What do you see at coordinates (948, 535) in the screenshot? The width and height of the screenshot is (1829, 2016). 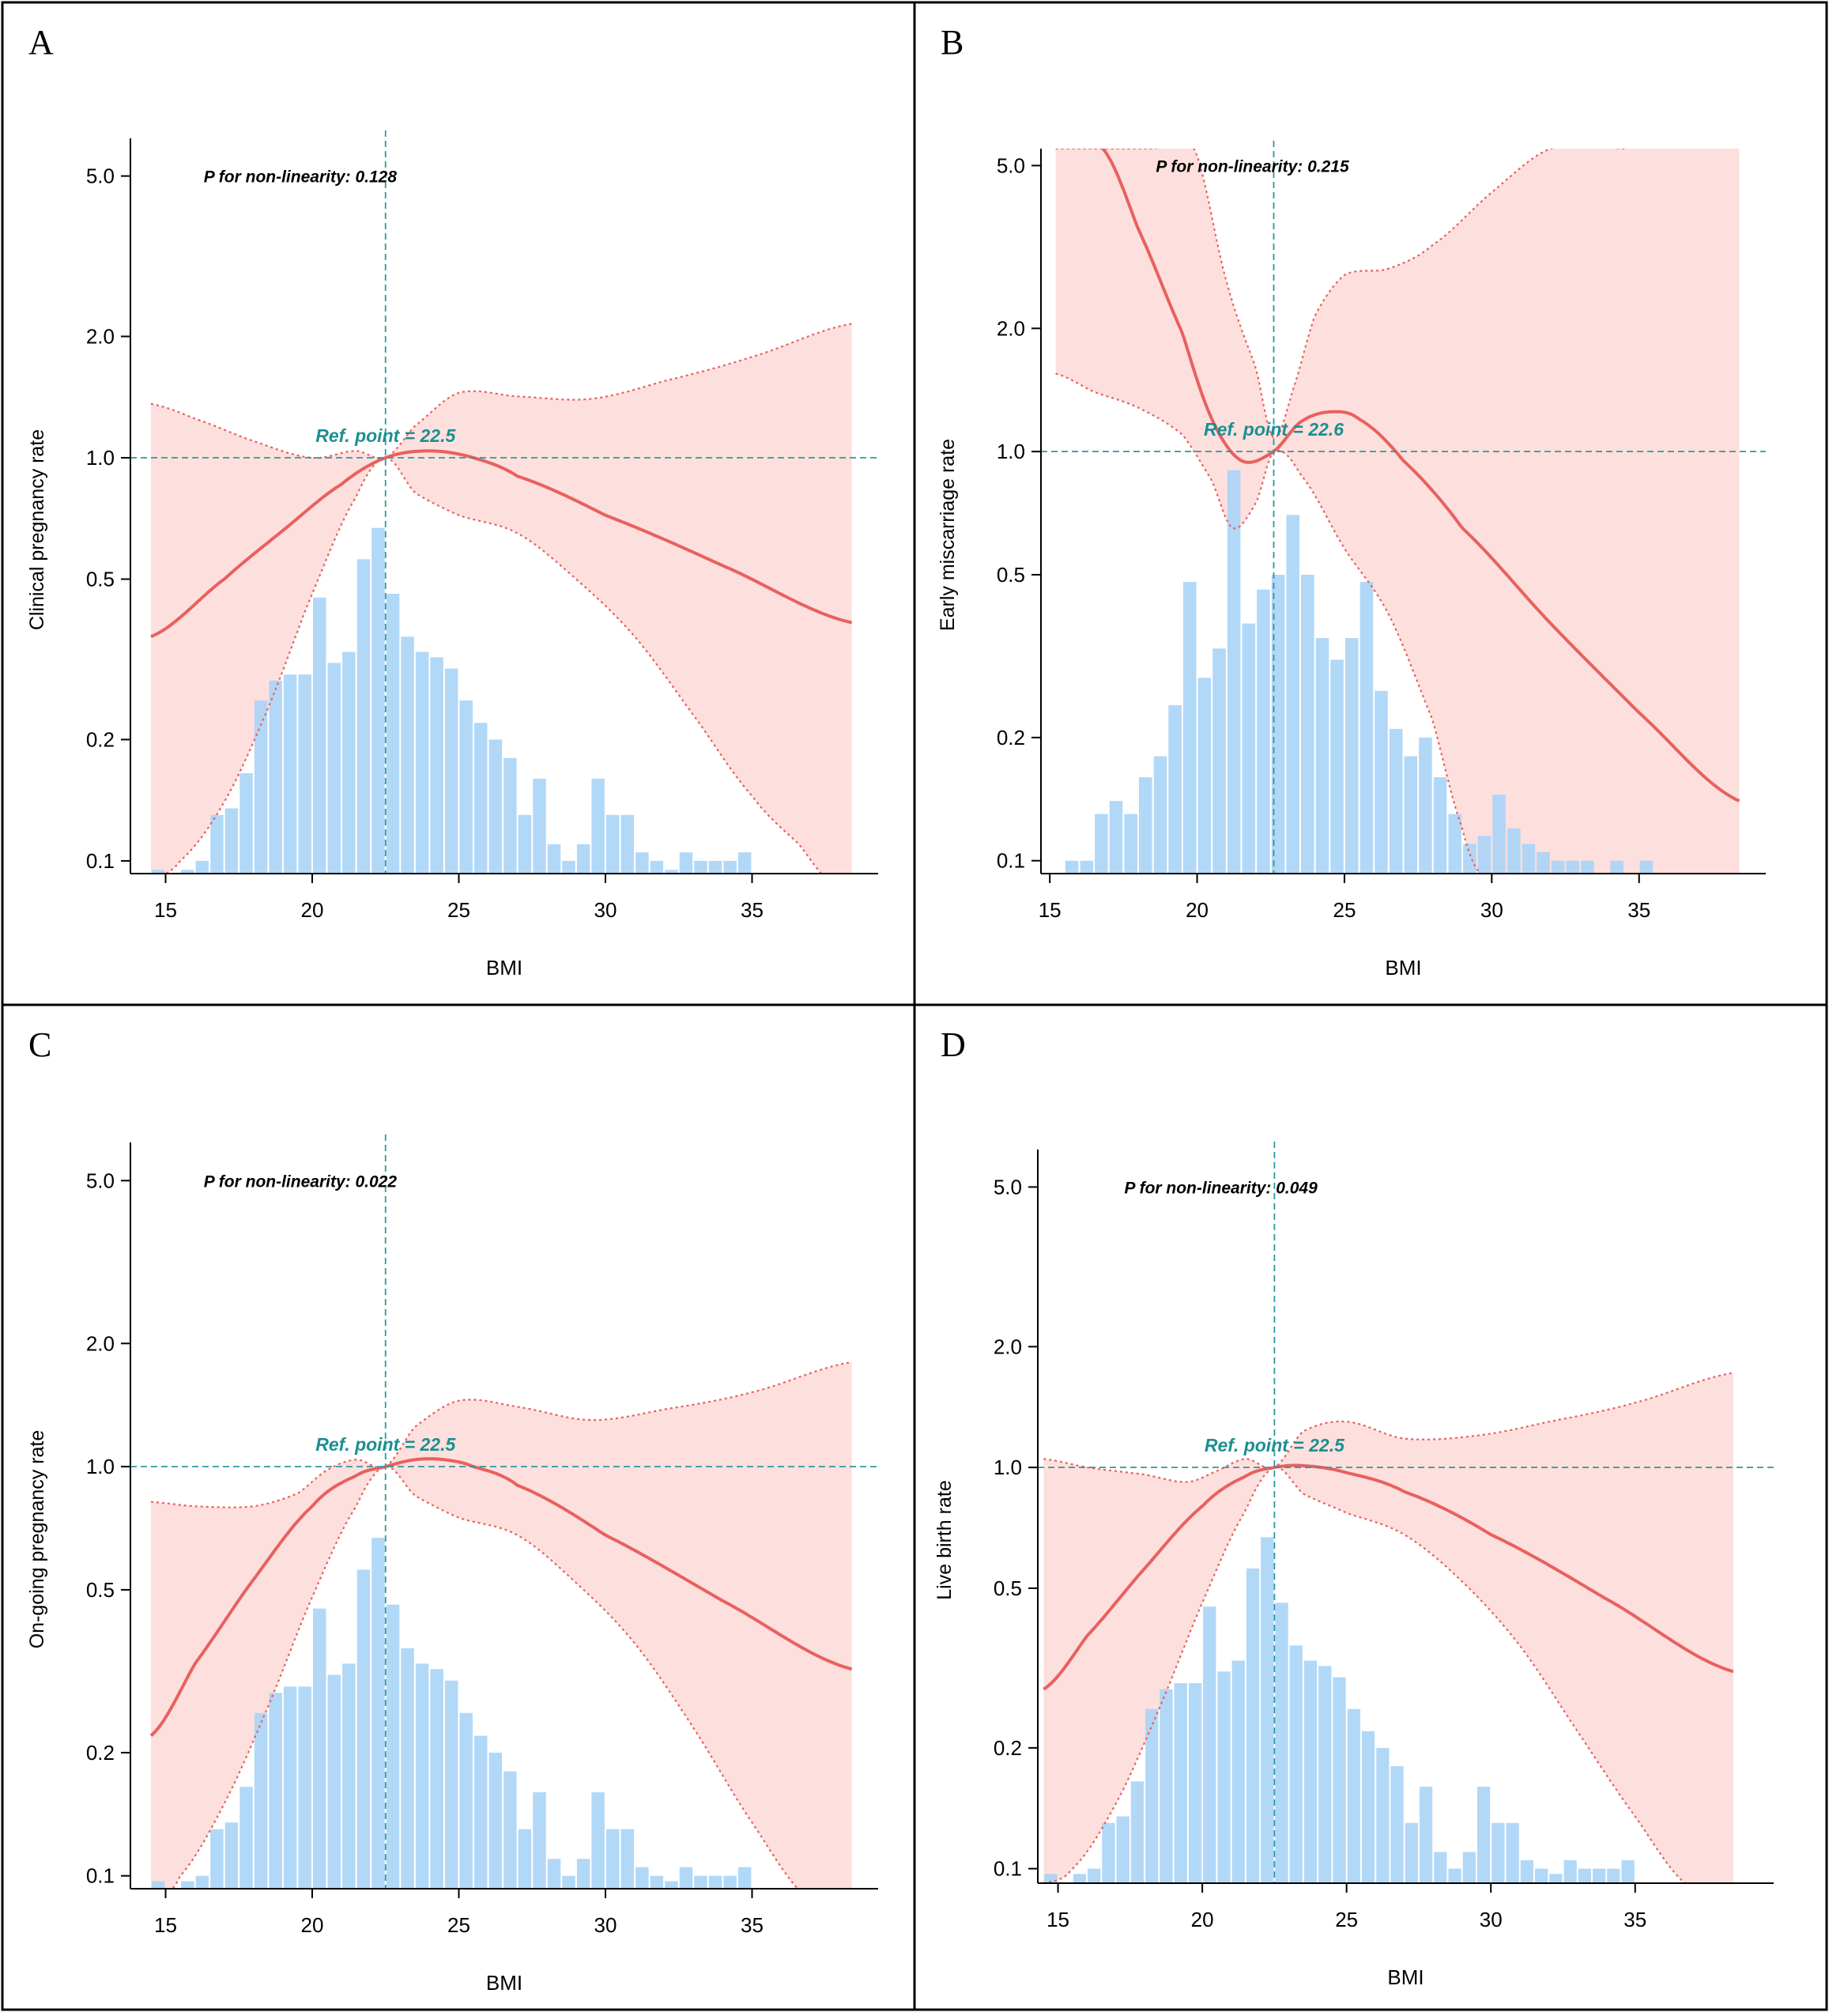 I see `y-axis-label: Early miscarriage rate` at bounding box center [948, 535].